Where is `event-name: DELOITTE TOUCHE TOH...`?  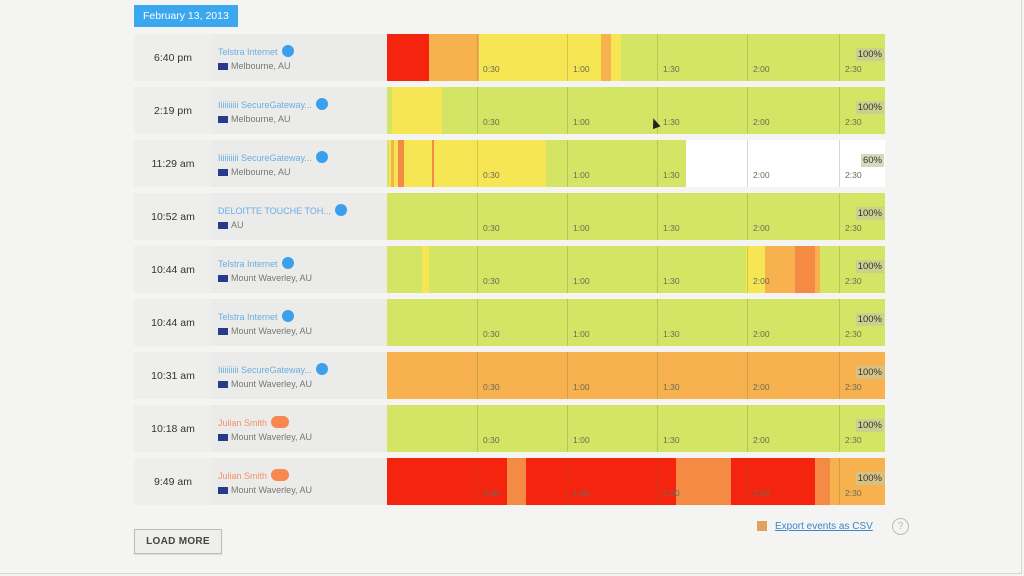 event-name: DELOITTE TOUCHE TOH... is located at coordinates (282, 210).